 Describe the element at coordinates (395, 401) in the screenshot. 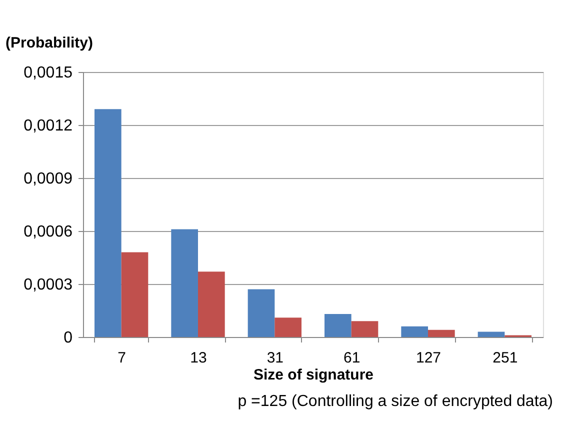

I see `text: p =125 (Controlling a size of encrypted data)` at that location.